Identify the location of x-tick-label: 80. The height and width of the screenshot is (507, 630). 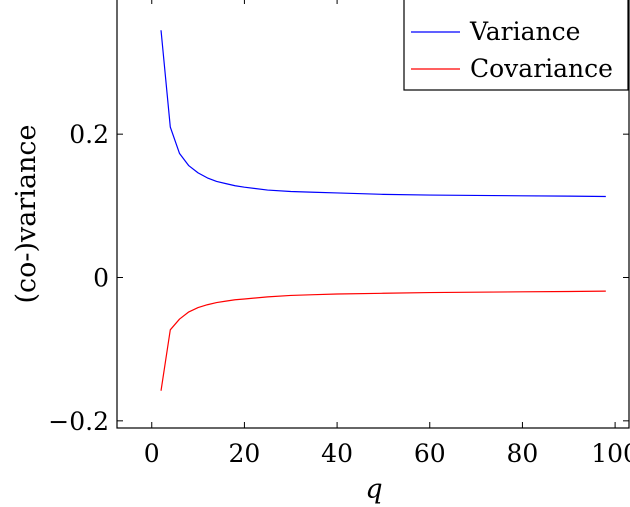
(523, 453).